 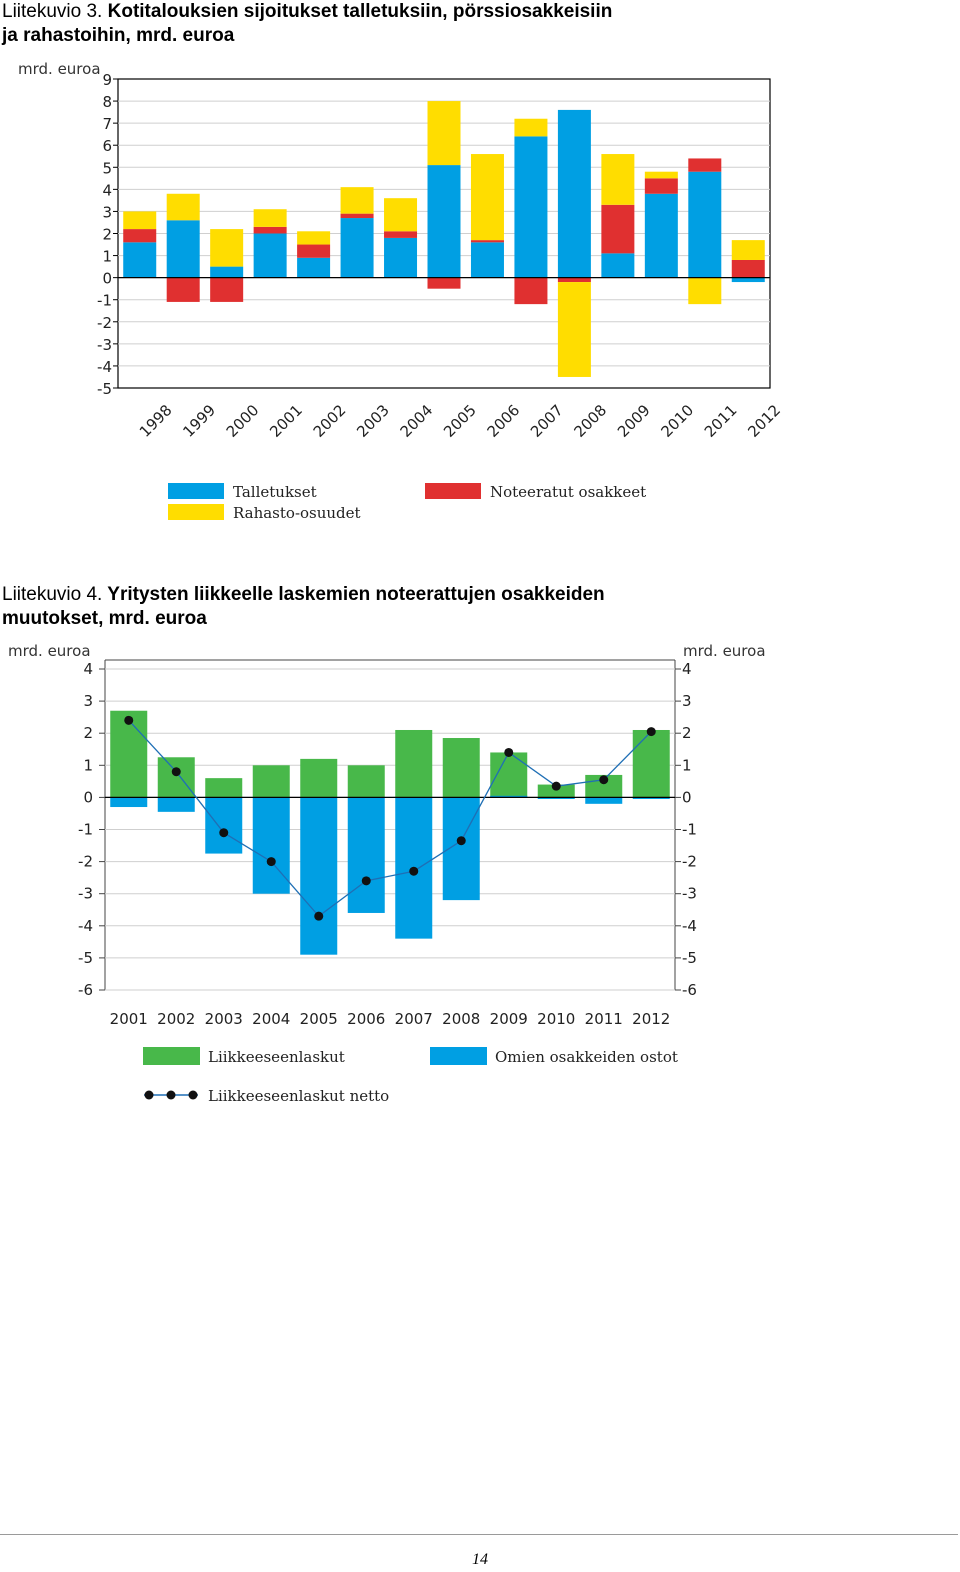 I want to click on net-point-2010, so click(x=556, y=786).